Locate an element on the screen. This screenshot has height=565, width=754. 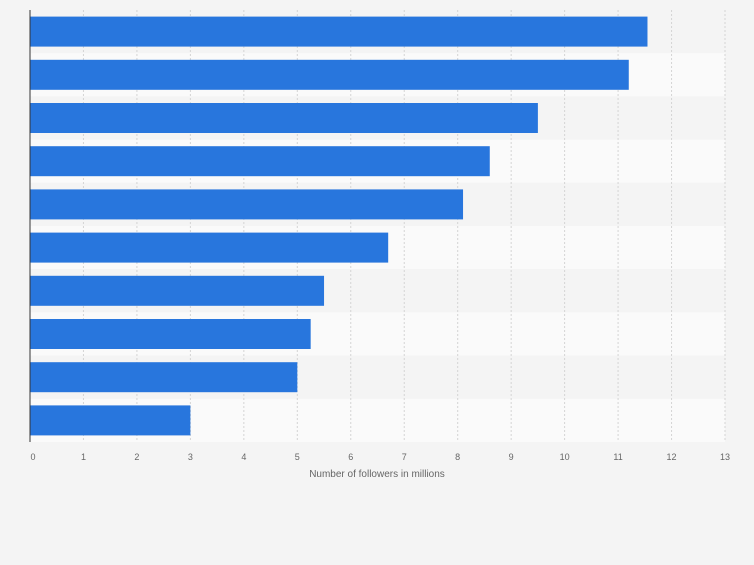
x-axis-label: Number of followers in millions is located at coordinates (377, 474).